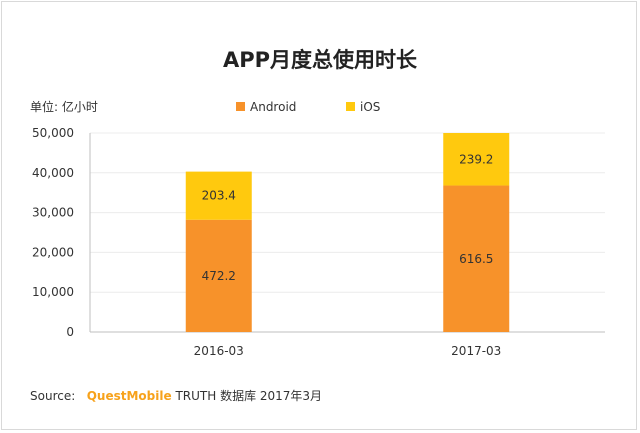 The height and width of the screenshot is (433, 640). Describe the element at coordinates (53, 232) in the screenshot. I see `y-axis: 50,000 40,000 30,000 20,000 10,000 0` at that location.